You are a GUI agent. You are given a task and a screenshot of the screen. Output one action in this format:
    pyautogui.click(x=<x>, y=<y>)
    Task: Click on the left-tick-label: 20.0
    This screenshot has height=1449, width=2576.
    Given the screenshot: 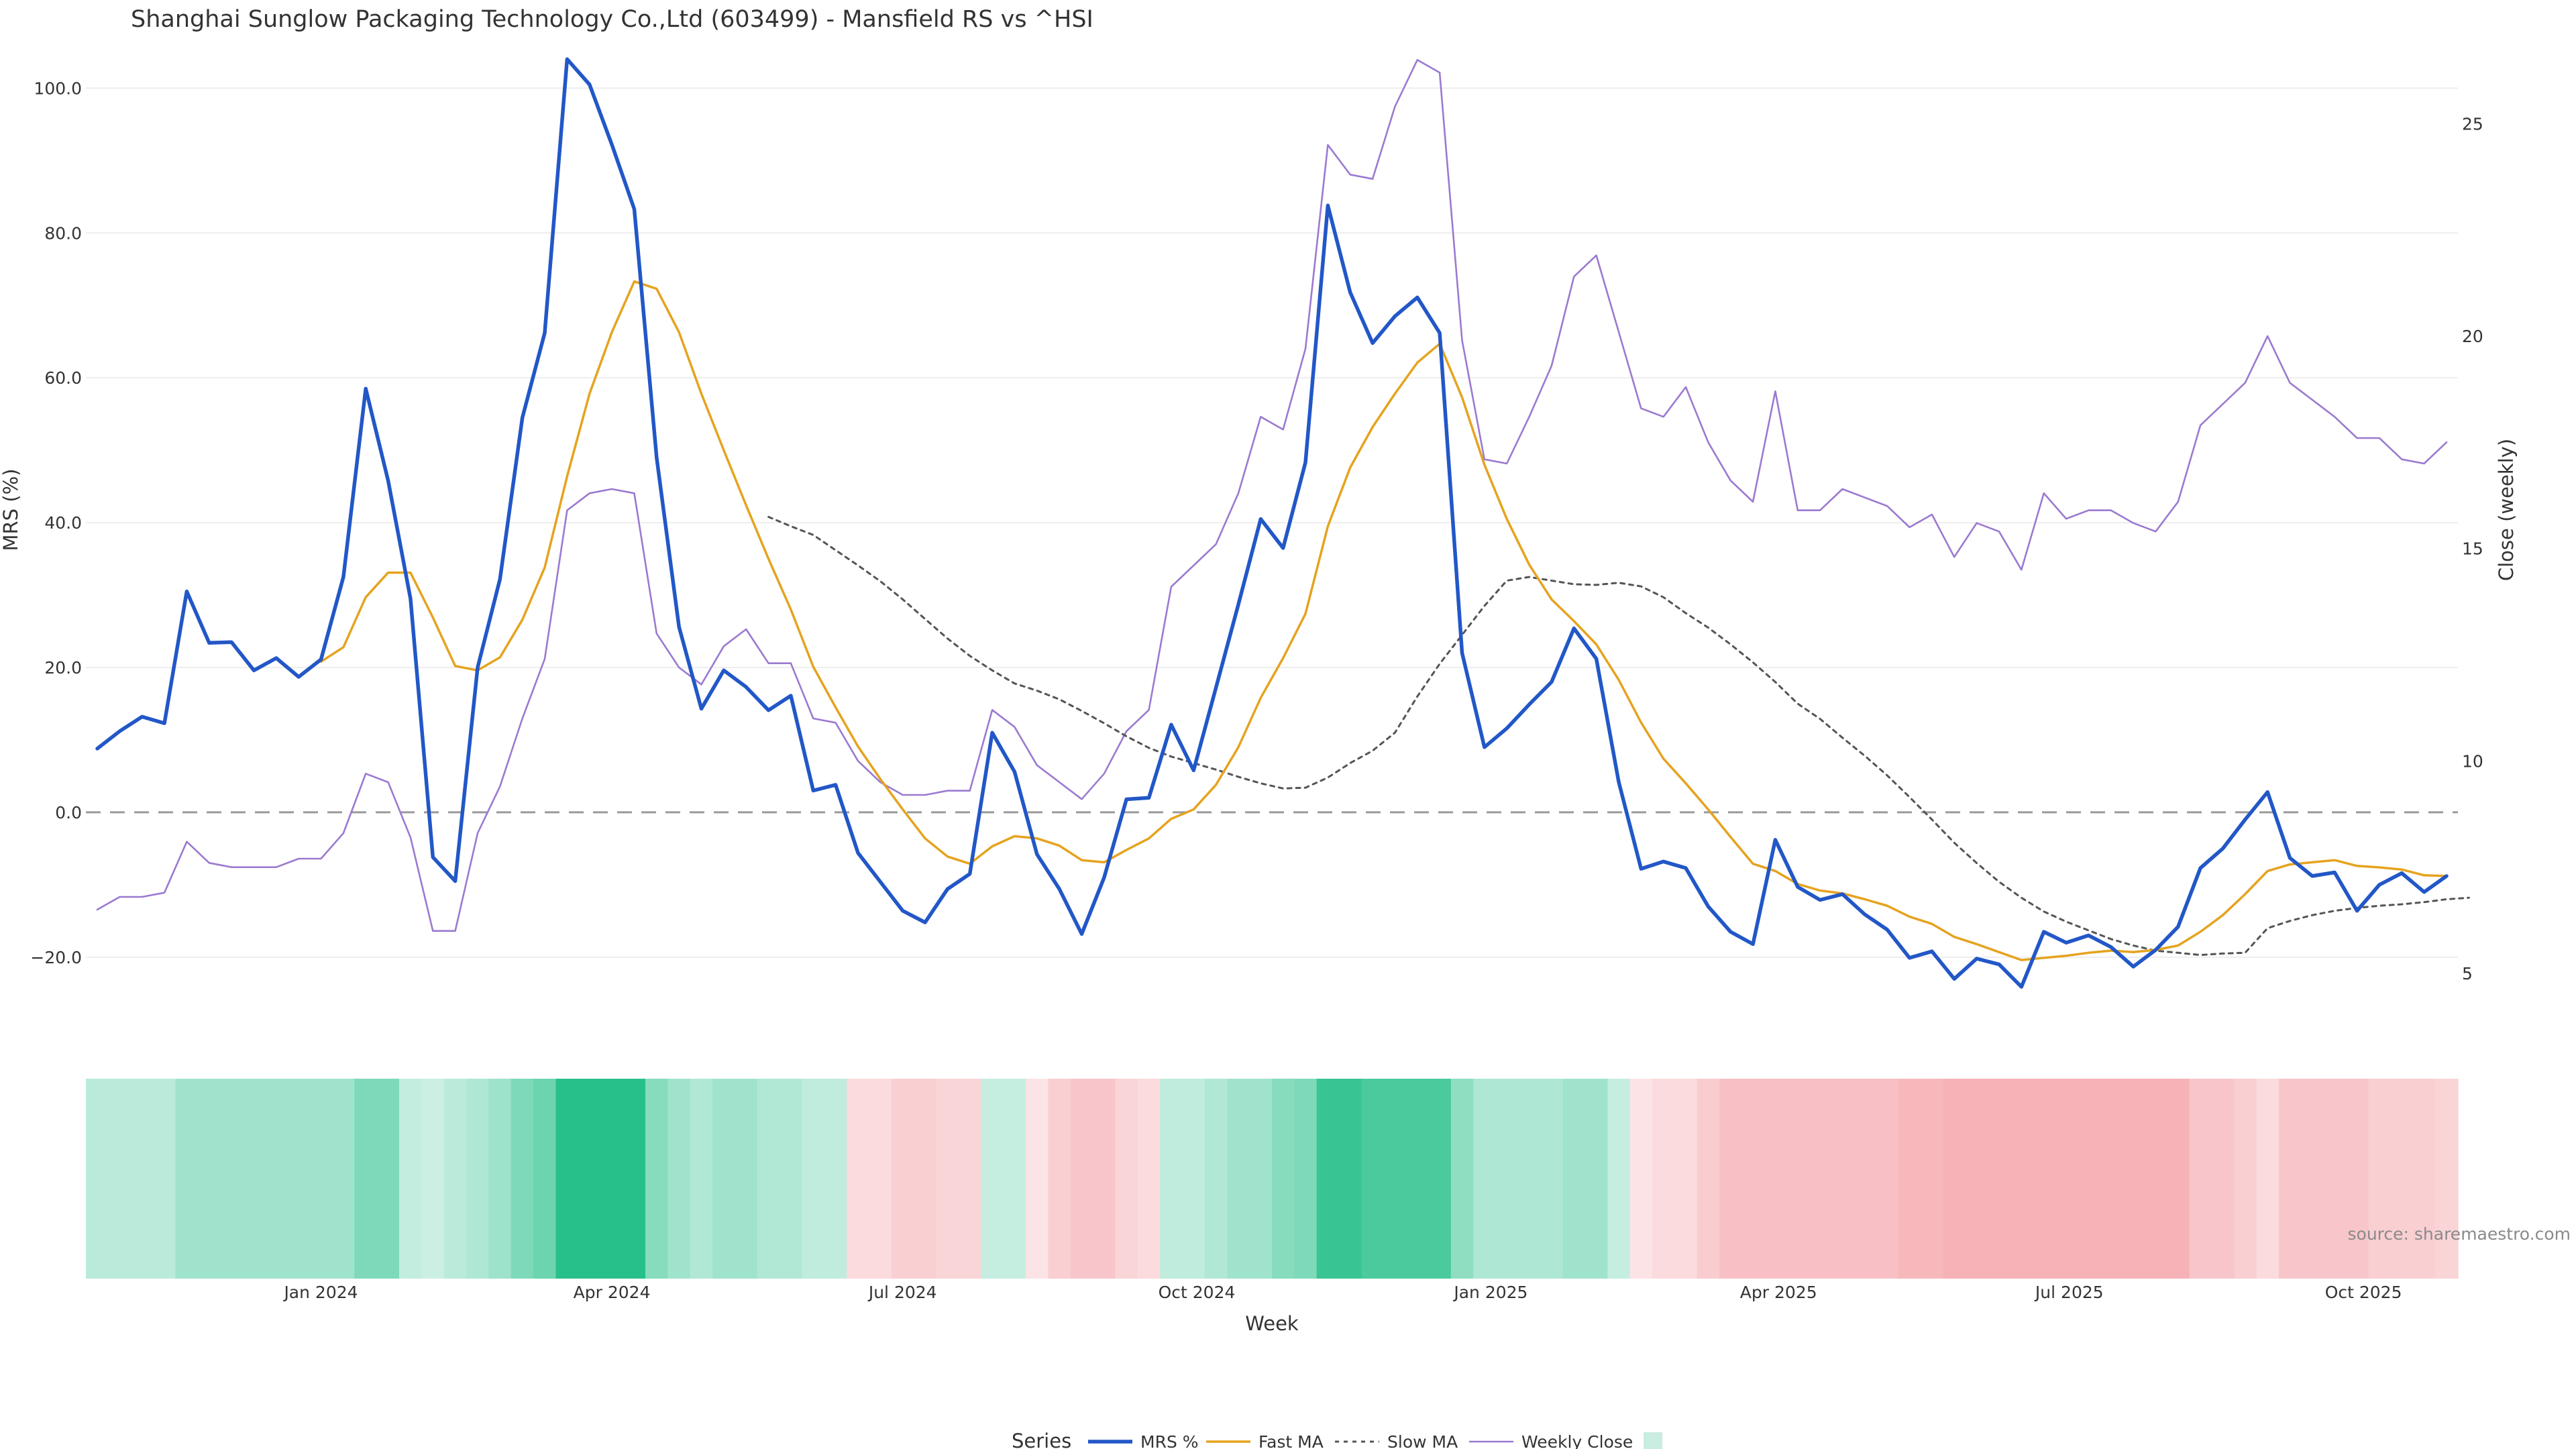 What is the action you would take?
    pyautogui.click(x=63, y=668)
    